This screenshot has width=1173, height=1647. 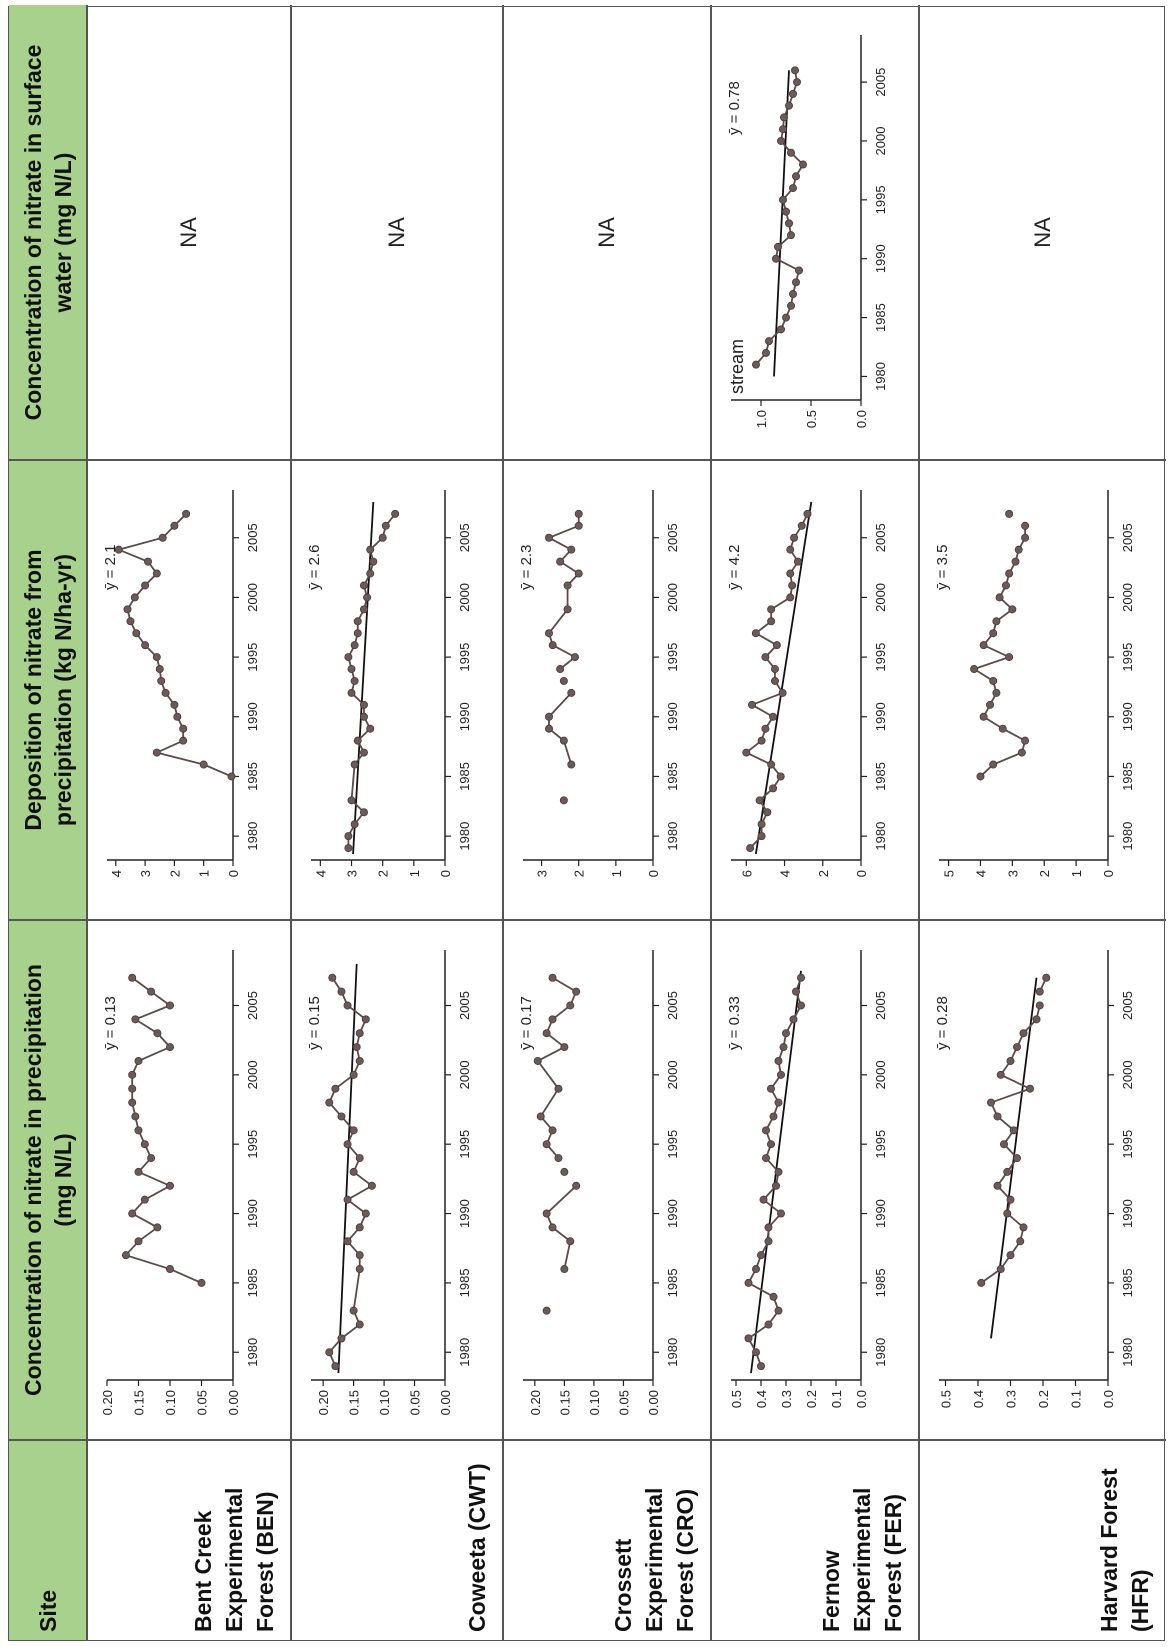 What do you see at coordinates (181, 683) in the screenshot?
I see `chart-BEN-dep: 0 1 2 3 4 1980 1985 1990 1995 2000 2005 ȳ = 2.1` at bounding box center [181, 683].